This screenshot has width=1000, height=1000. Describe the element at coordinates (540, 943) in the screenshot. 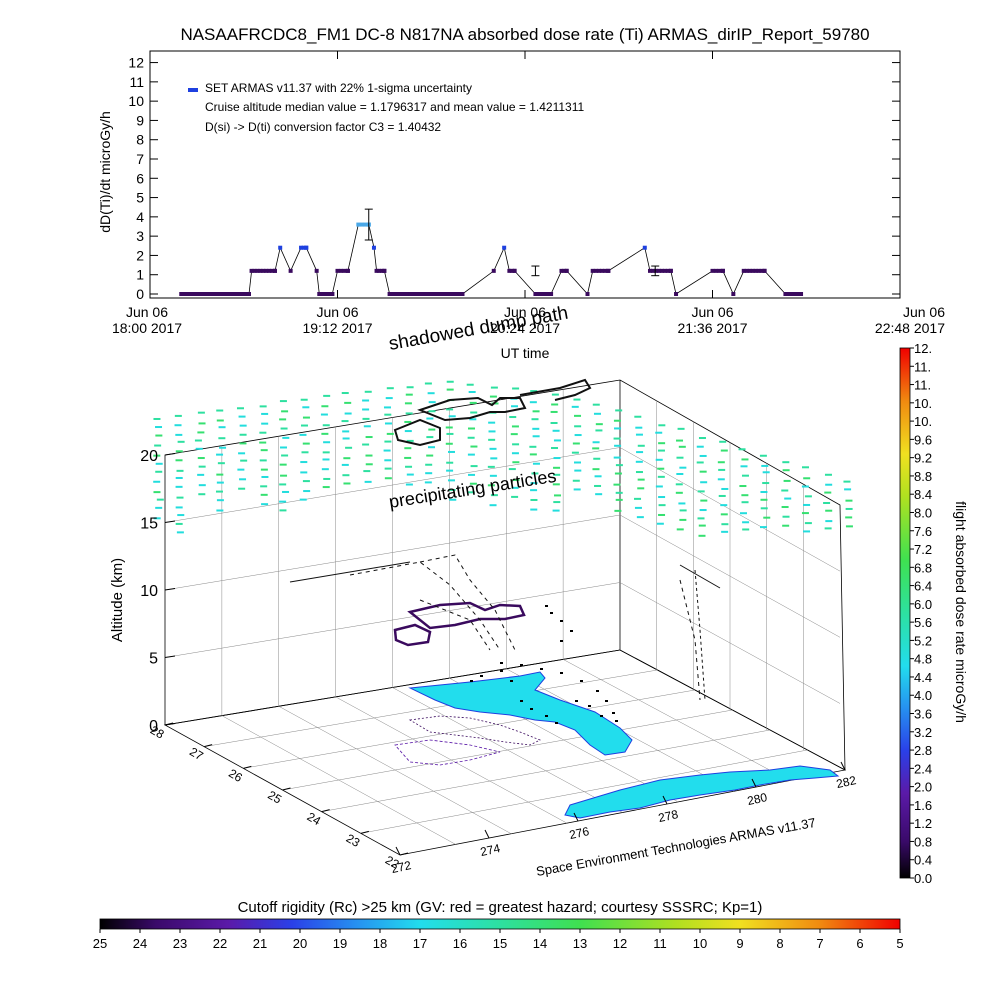

I see `rigidity-tick-label: 14` at that location.